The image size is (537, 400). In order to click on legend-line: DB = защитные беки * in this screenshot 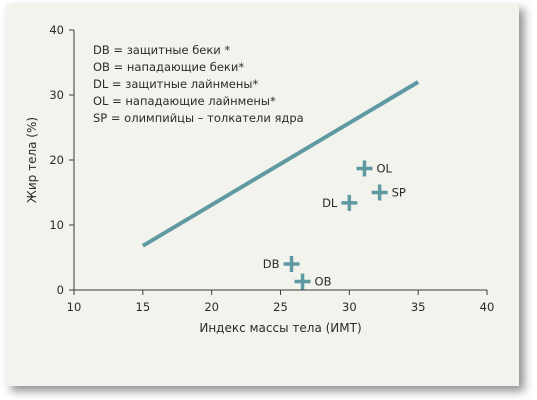, I will do `click(161, 50)`.